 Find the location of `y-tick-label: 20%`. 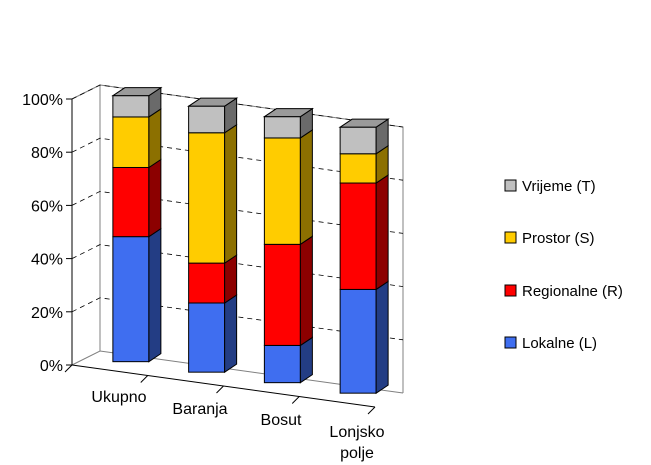

y-tick-label: 20% is located at coordinates (47, 313).